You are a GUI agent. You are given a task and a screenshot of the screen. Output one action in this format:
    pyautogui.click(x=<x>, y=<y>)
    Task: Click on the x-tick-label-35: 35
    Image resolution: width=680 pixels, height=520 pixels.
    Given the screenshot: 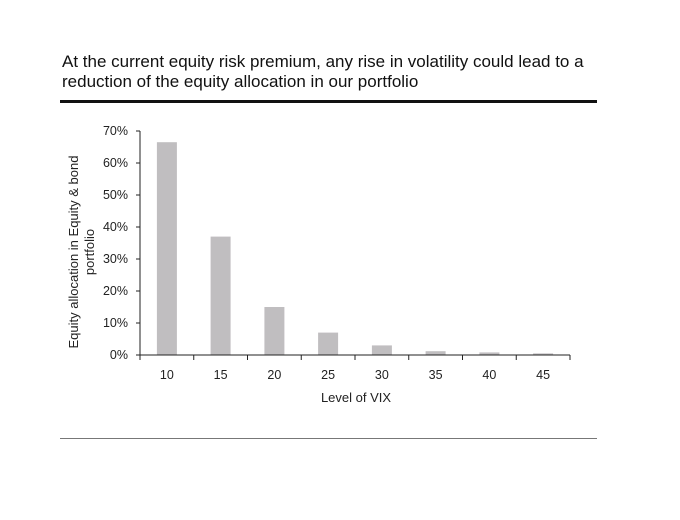 What is the action you would take?
    pyautogui.click(x=436, y=375)
    